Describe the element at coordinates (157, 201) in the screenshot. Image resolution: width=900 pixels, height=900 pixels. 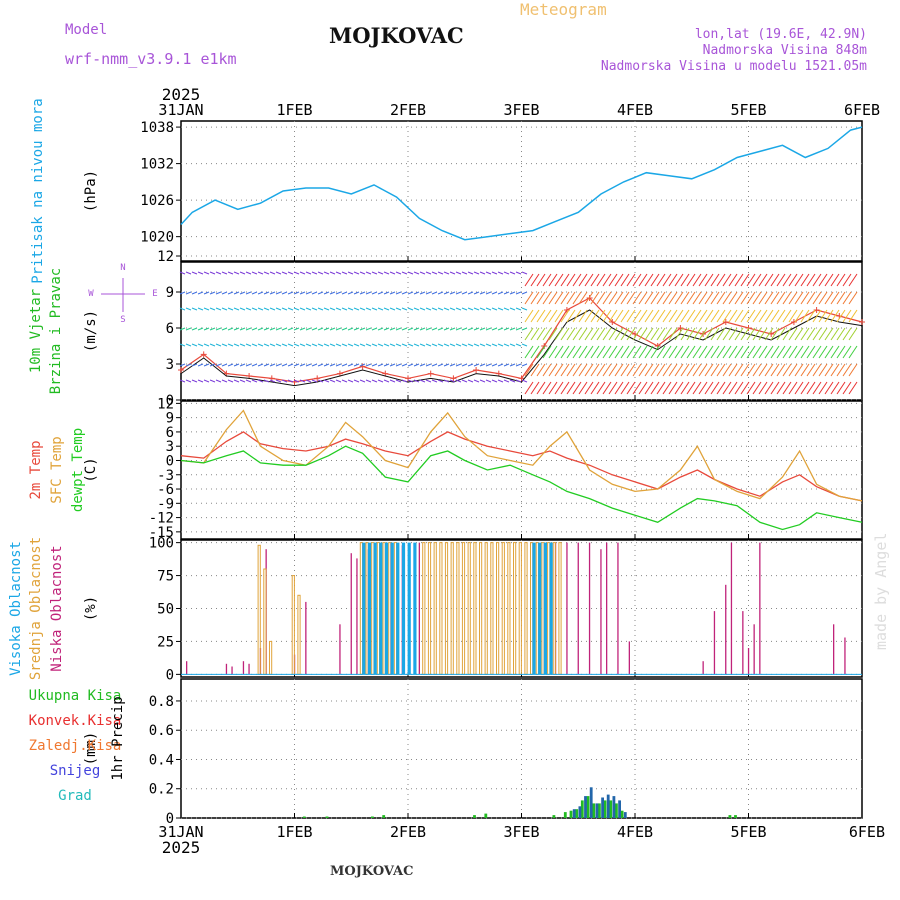
I see `y-tick-label: 1026` at that location.